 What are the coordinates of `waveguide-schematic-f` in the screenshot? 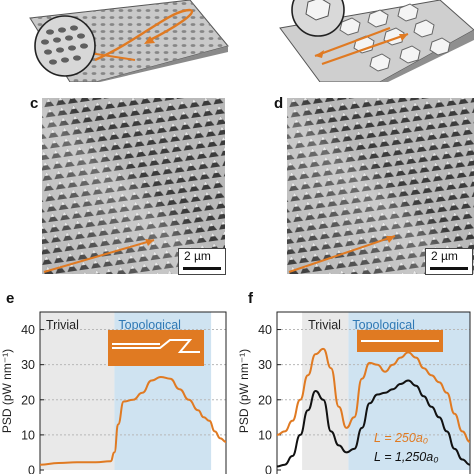 It's located at (400, 341).